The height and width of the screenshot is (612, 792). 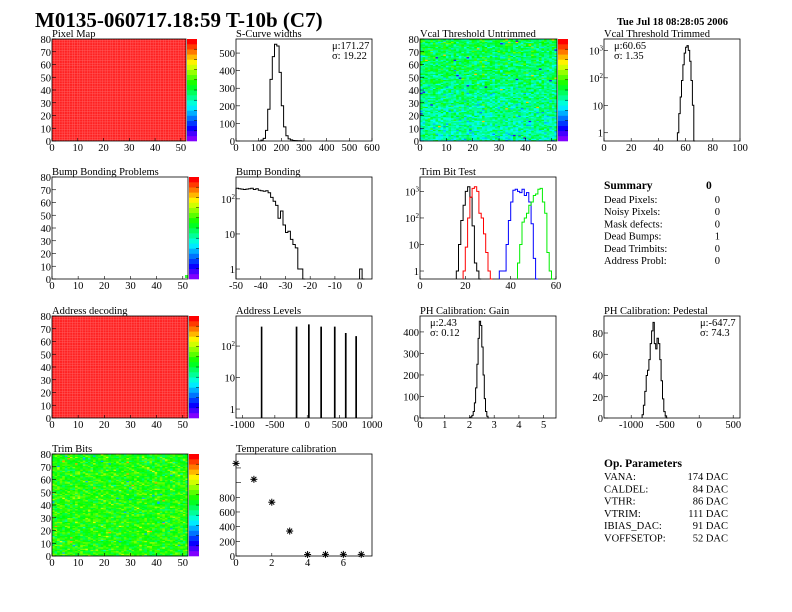 What do you see at coordinates (656, 311) in the screenshot?
I see `plot-title: PH Calibration: Pedestal` at bounding box center [656, 311].